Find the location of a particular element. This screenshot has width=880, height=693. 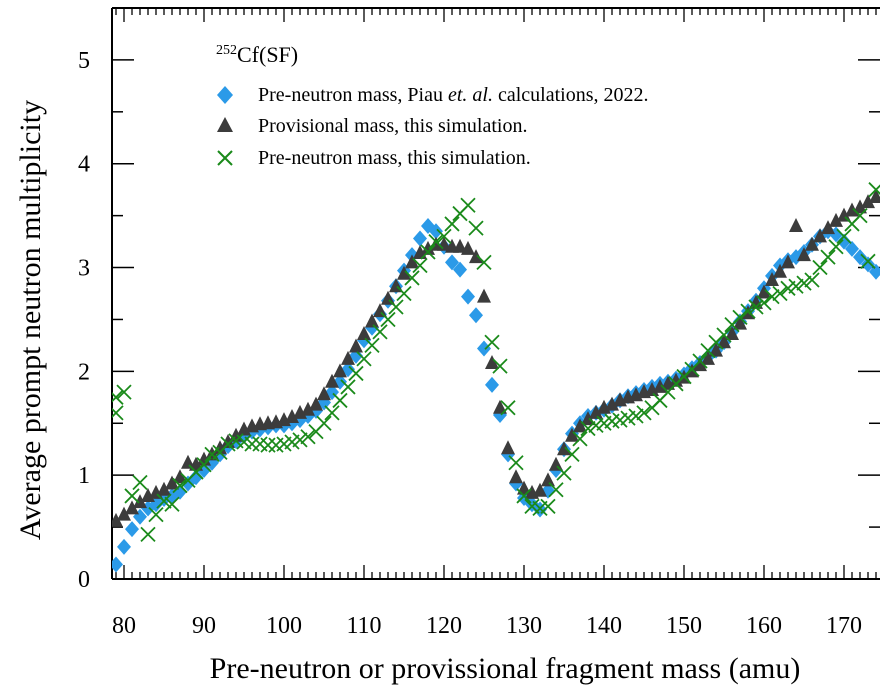

y-tick-label: 1 is located at coordinates (84, 476).